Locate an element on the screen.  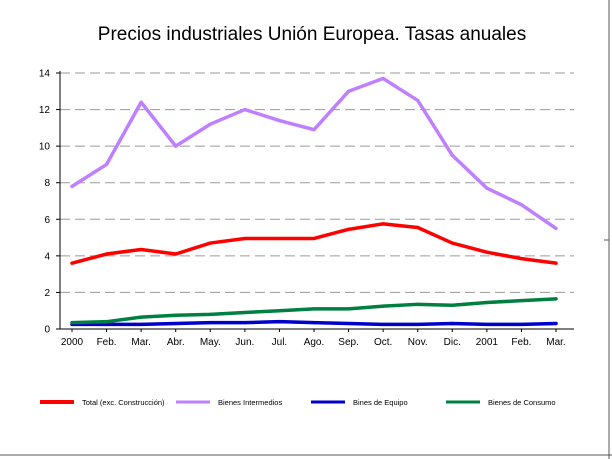
x-tick-label: Abr. is located at coordinates (176, 342).